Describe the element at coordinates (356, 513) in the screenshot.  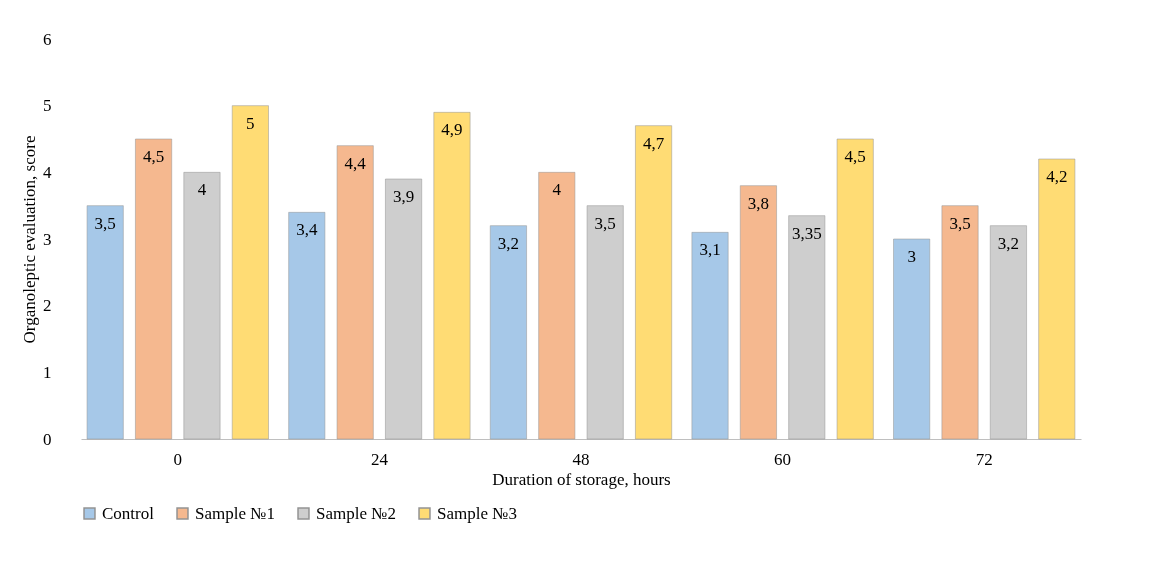
I see `legend-label: Sample №2` at that location.